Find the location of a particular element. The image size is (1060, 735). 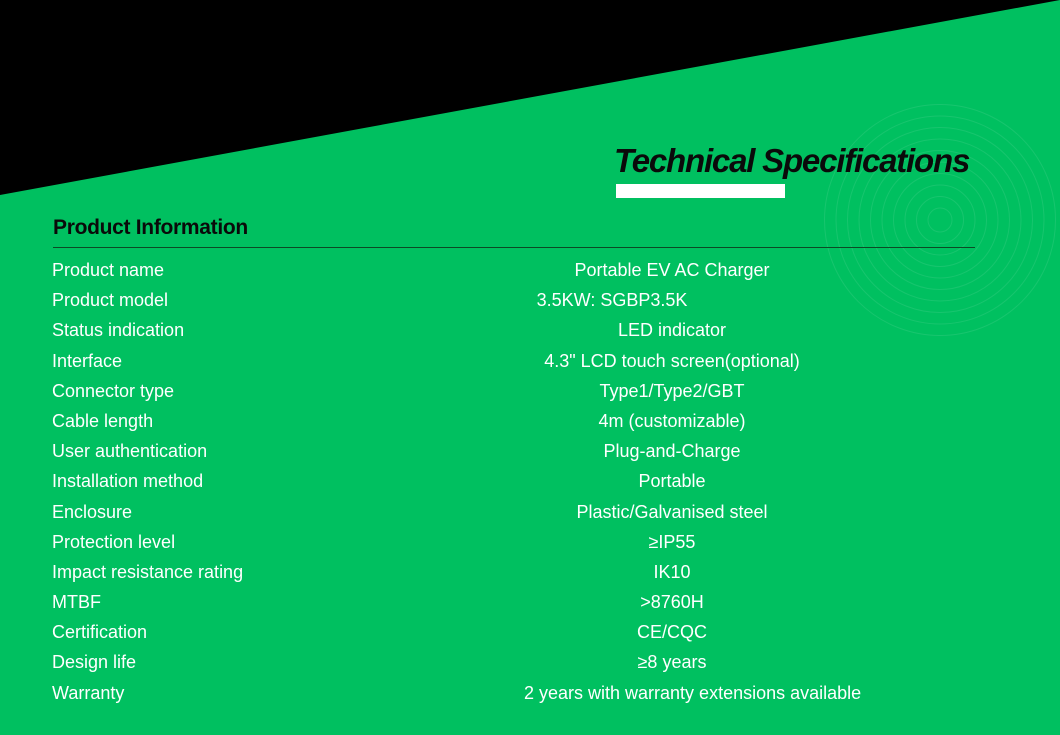

spec-value: LED indicator is located at coordinates (672, 330).